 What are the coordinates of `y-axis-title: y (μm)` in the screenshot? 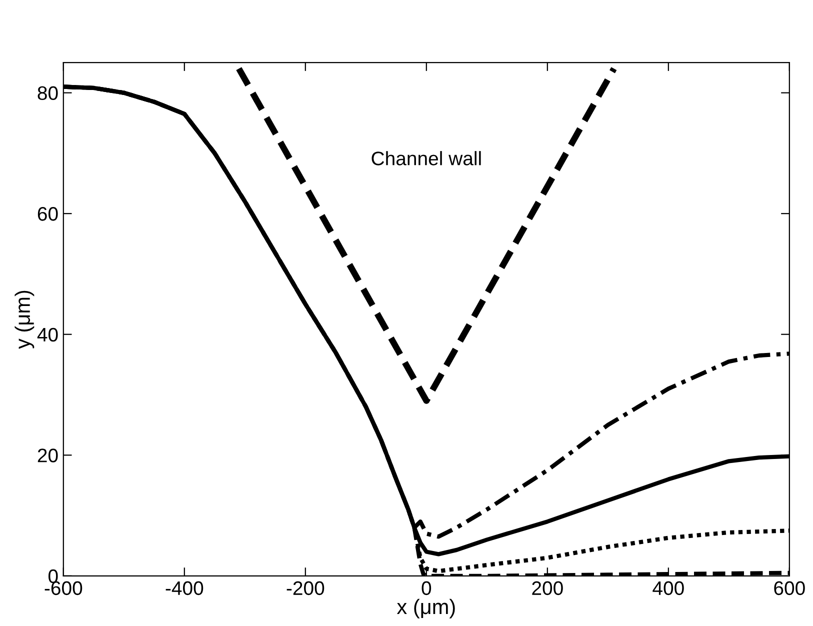 It's located at (24, 319).